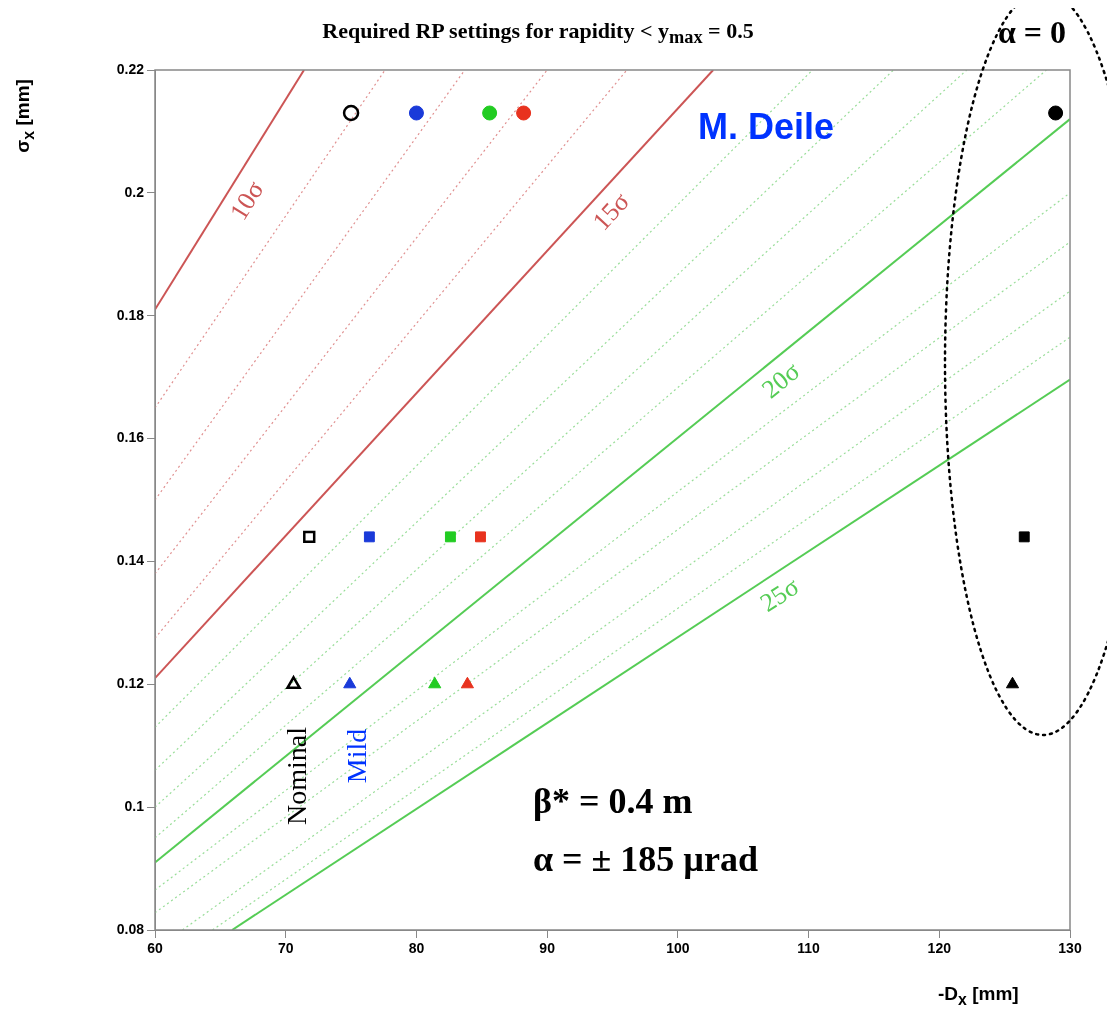 The width and height of the screenshot is (1107, 1033). I want to click on x-tick-label: 110, so click(809, 948).